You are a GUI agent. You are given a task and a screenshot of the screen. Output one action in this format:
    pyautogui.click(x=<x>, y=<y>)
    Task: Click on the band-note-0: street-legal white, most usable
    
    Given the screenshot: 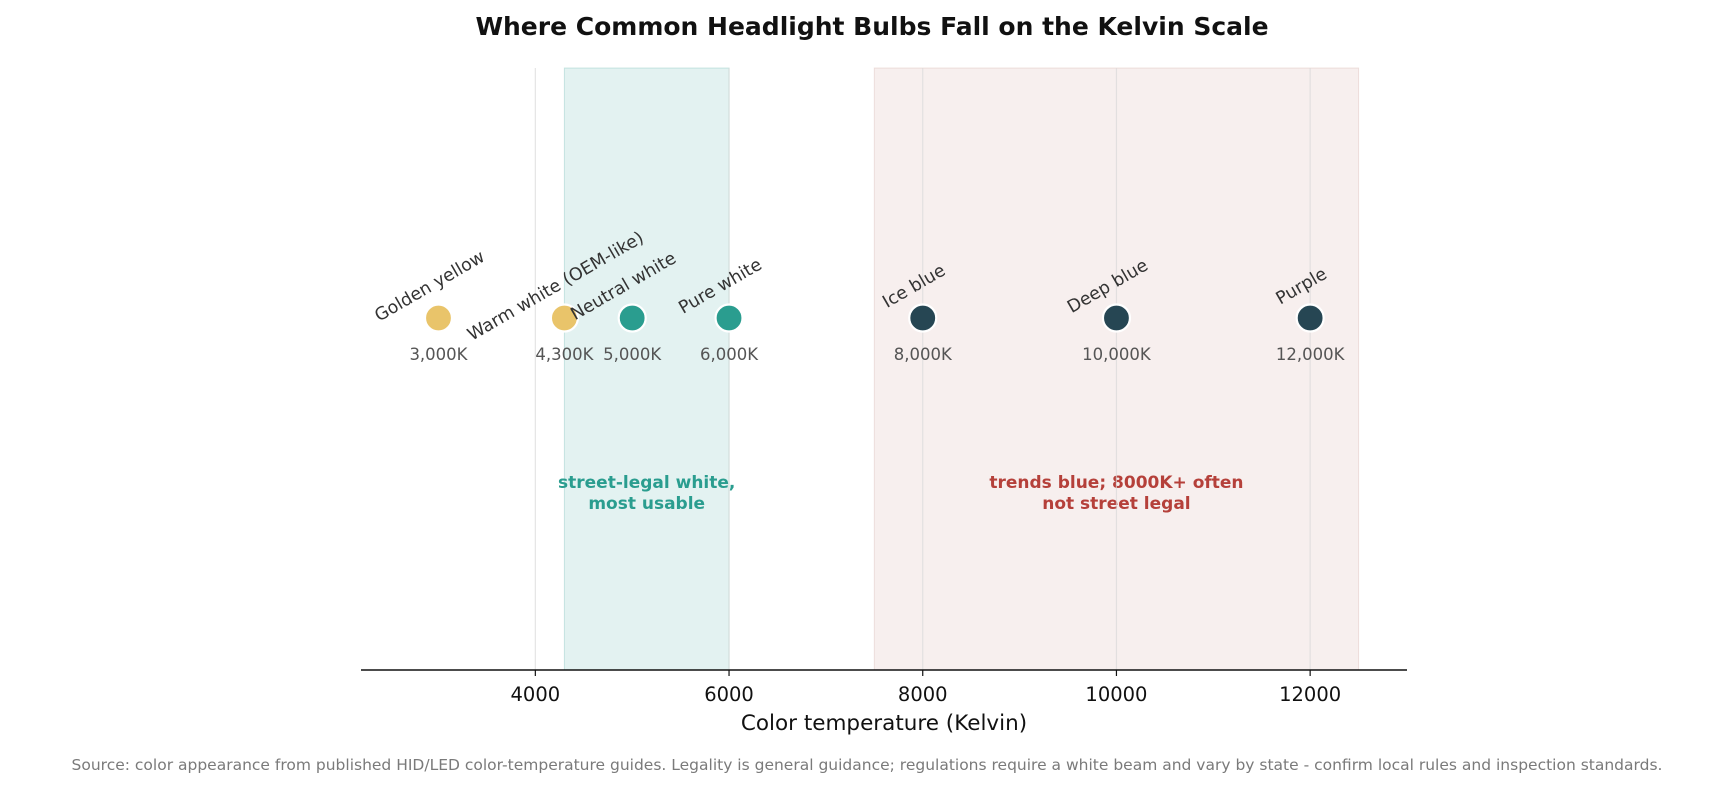 What is the action you would take?
    pyautogui.click(x=646, y=493)
    